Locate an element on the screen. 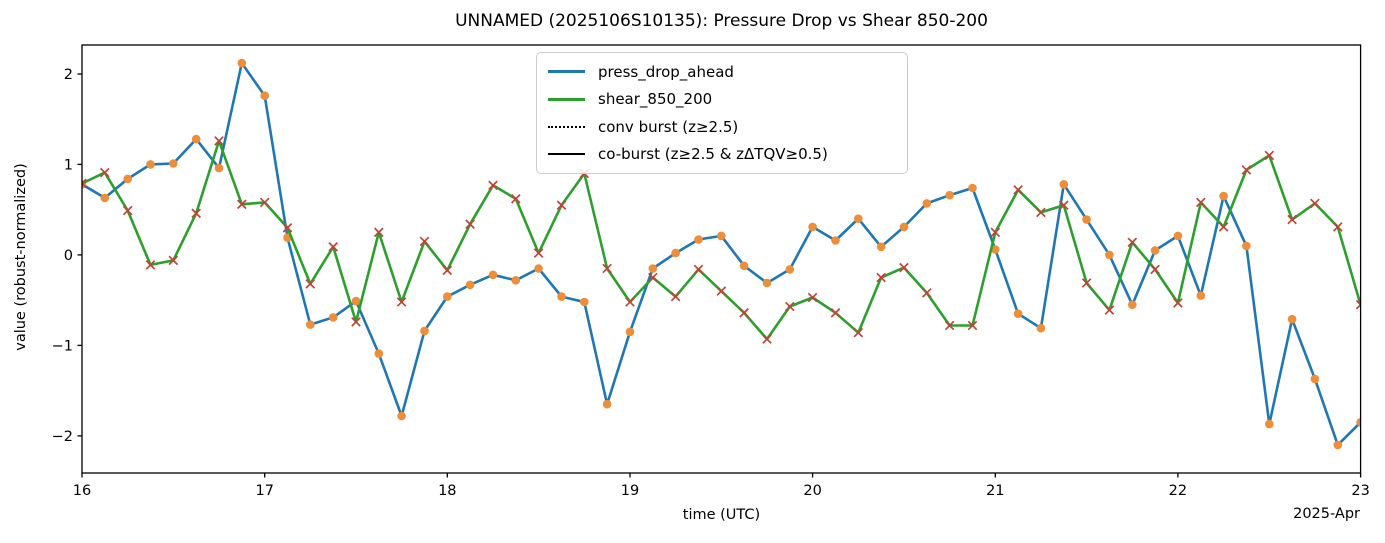 Image resolution: width=1385 pixels, height=543 pixels. x-tick-label: 23 is located at coordinates (1360, 491).